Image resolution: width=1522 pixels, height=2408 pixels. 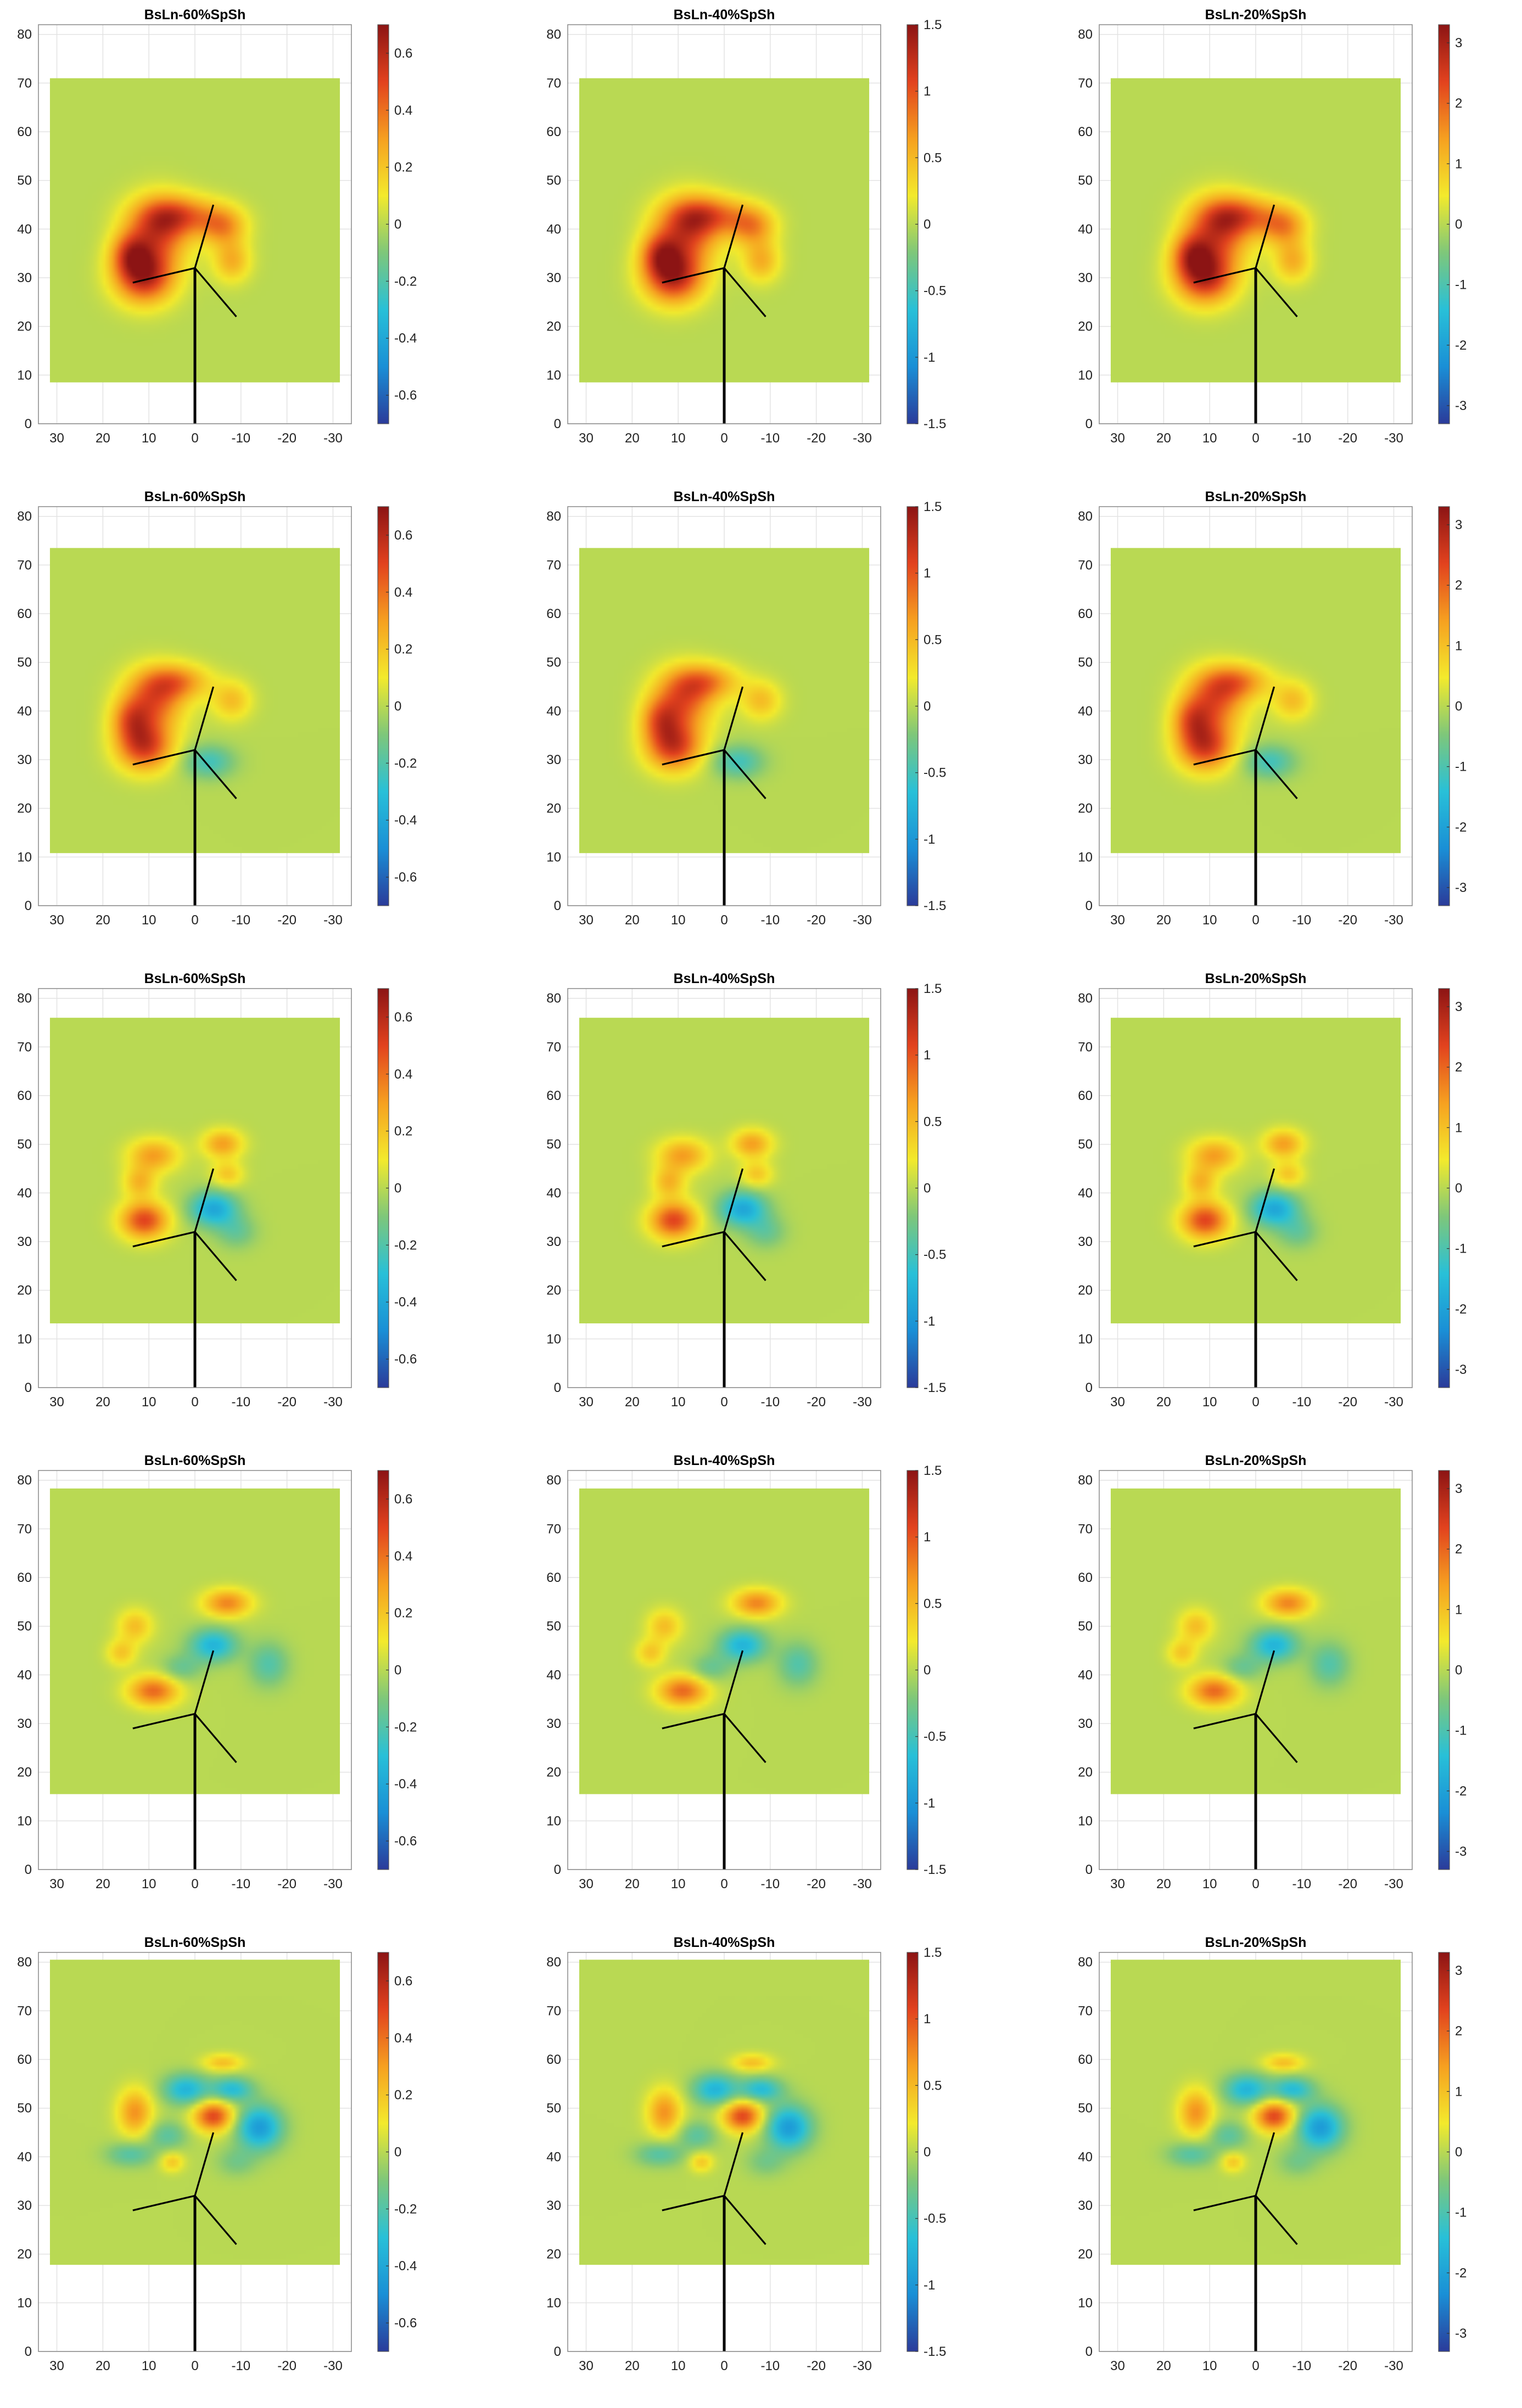 What do you see at coordinates (1458, 104) in the screenshot?
I see `colorbar-tick-label: 2` at bounding box center [1458, 104].